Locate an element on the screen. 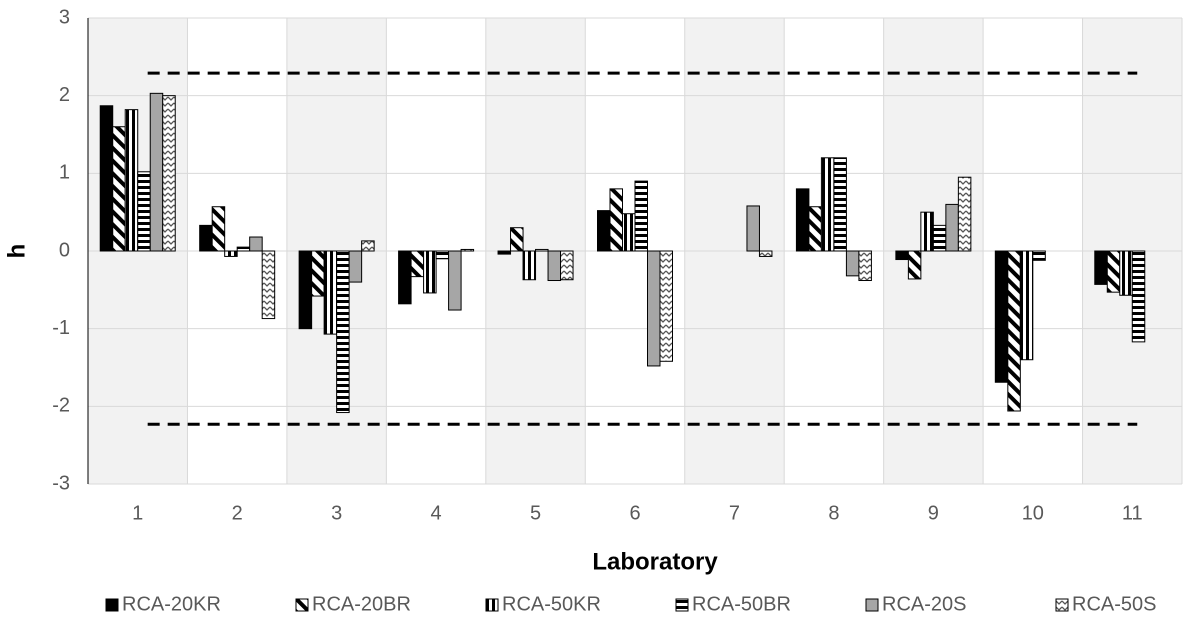 The height and width of the screenshot is (631, 1183). y-tick-label: -1 is located at coordinates (61, 328).